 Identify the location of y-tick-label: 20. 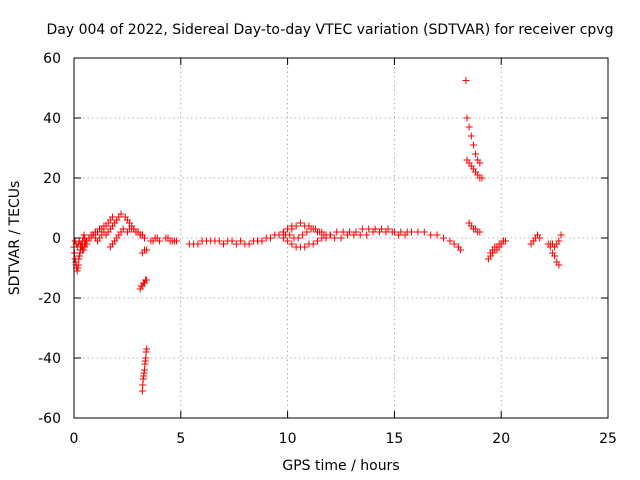
(52, 179).